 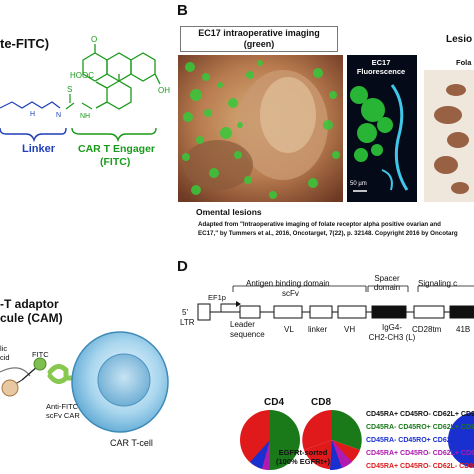 What do you see at coordinates (459, 39) in the screenshot?
I see `lesion-fragment: Lesio` at bounding box center [459, 39].